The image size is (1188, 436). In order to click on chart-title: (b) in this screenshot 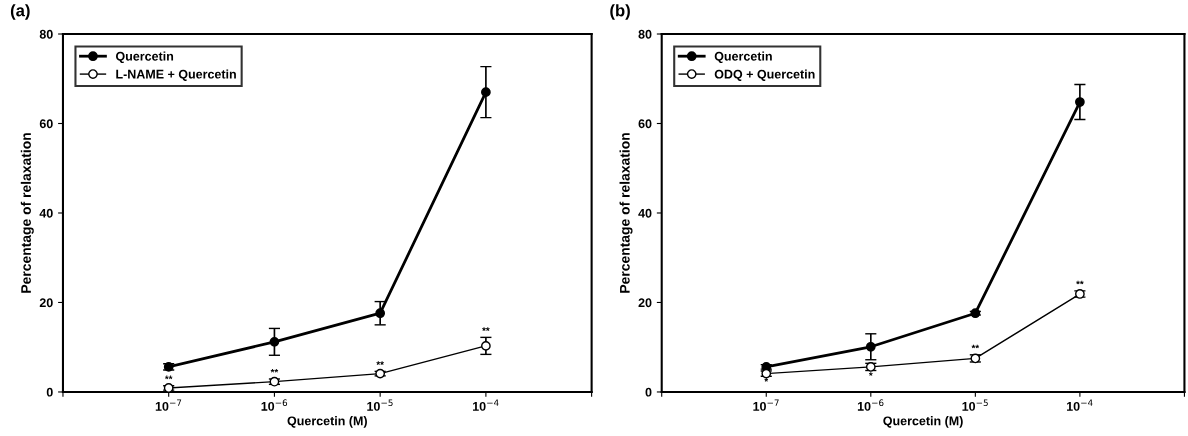, I will do `click(620, 12)`.